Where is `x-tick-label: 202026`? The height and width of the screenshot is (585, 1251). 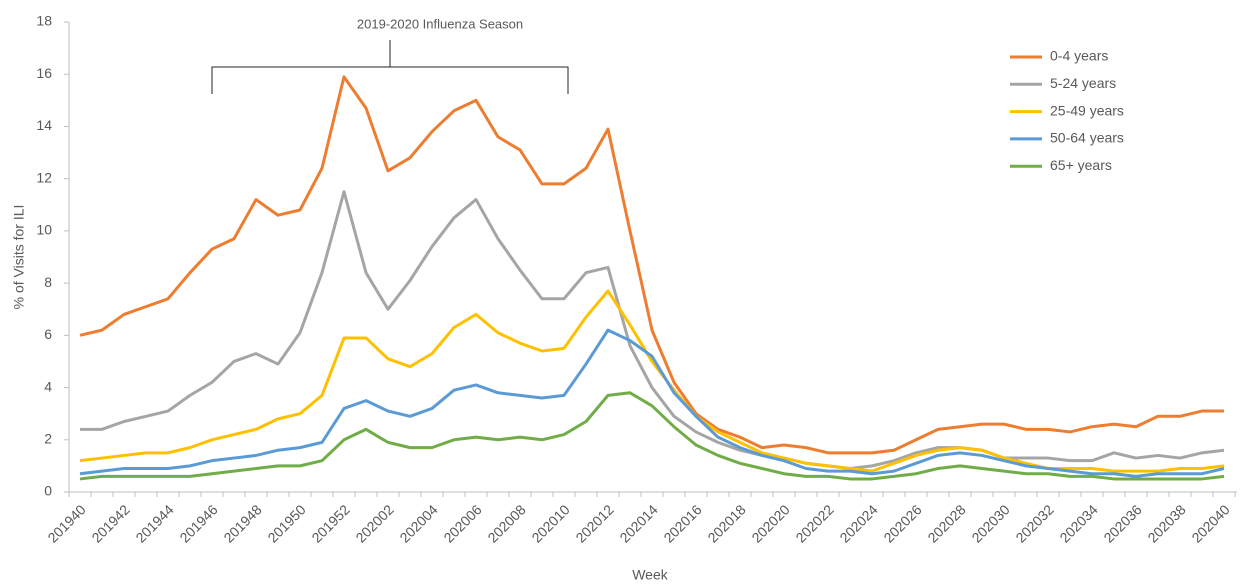
x-tick-label: 202026 is located at coordinates (902, 523).